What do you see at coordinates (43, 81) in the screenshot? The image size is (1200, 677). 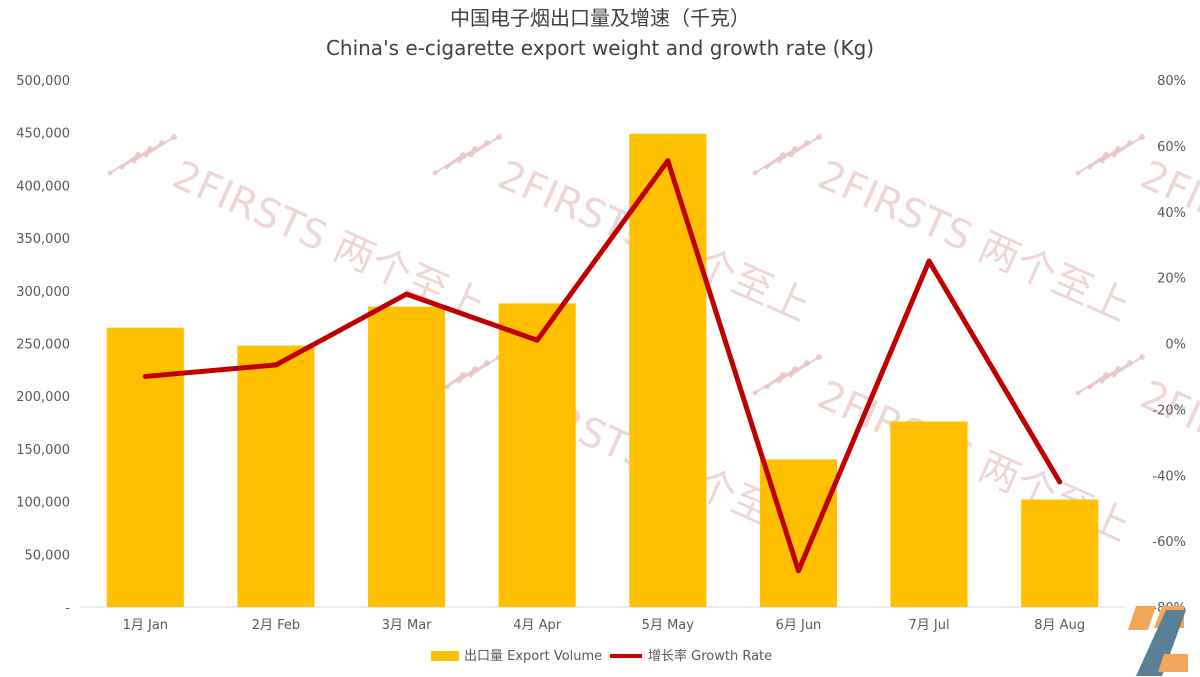 I see `y-left-tick-label: 500,000` at bounding box center [43, 81].